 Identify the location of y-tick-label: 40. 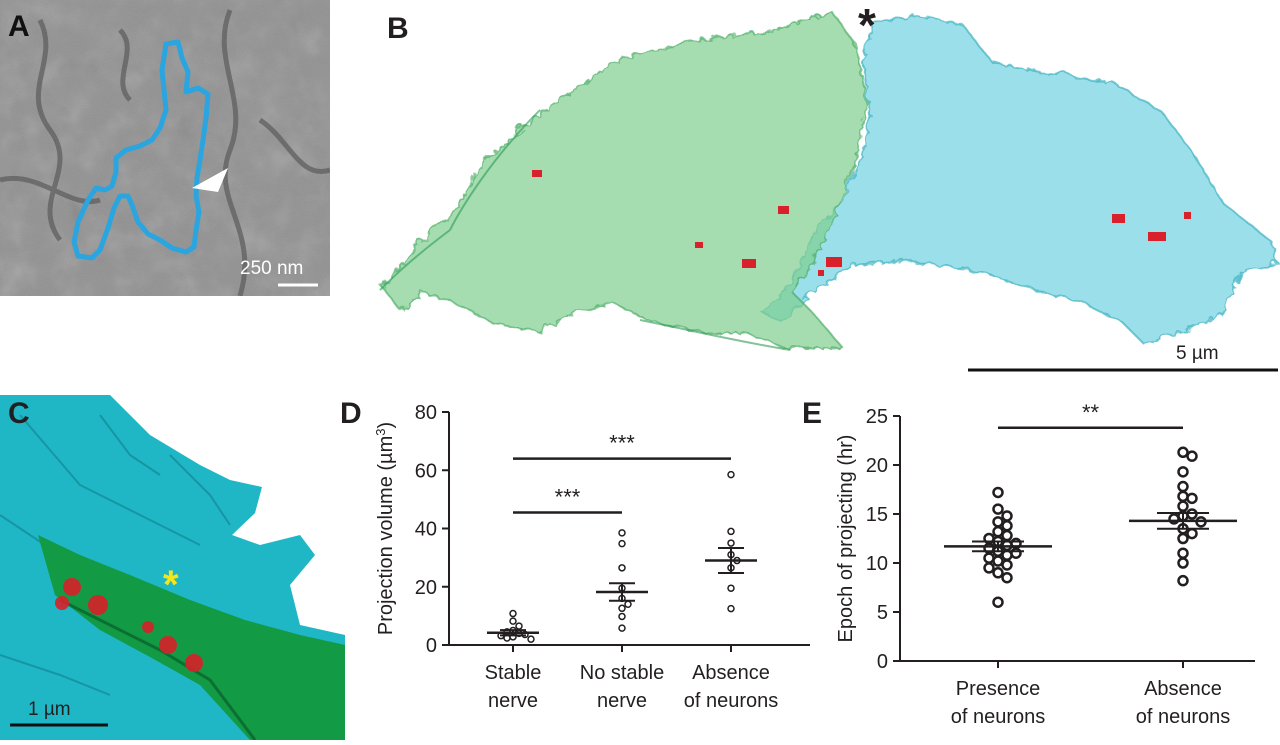
(426, 530).